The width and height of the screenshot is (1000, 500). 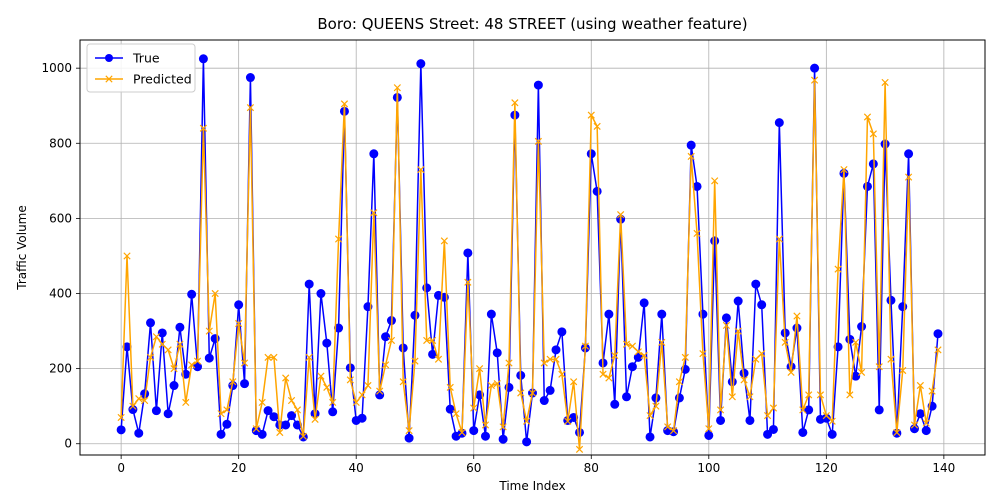 I want to click on legend-marker-predicted, so click(x=109, y=79).